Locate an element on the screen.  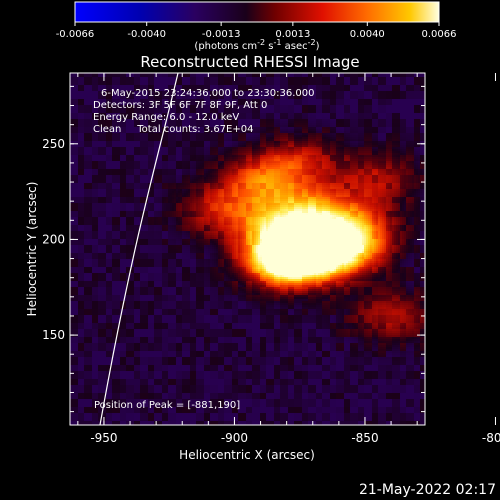
colorbar-tick-label: -0.0013 is located at coordinates (221, 34).